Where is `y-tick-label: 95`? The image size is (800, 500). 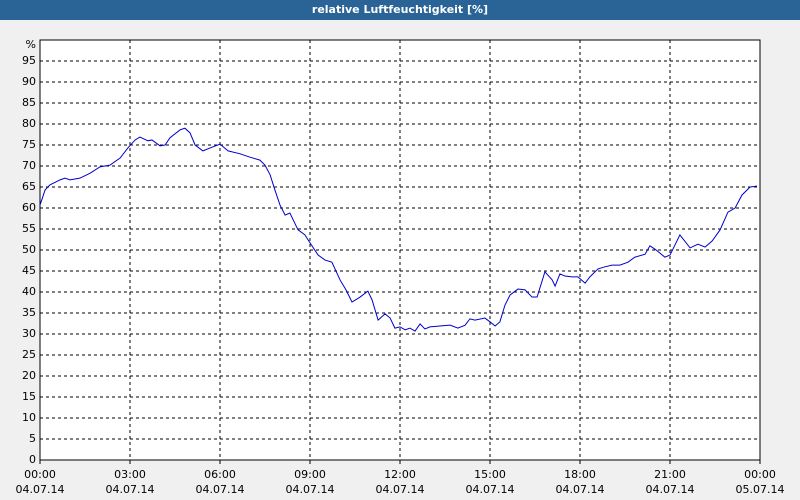 y-tick-label: 95 is located at coordinates (29, 60).